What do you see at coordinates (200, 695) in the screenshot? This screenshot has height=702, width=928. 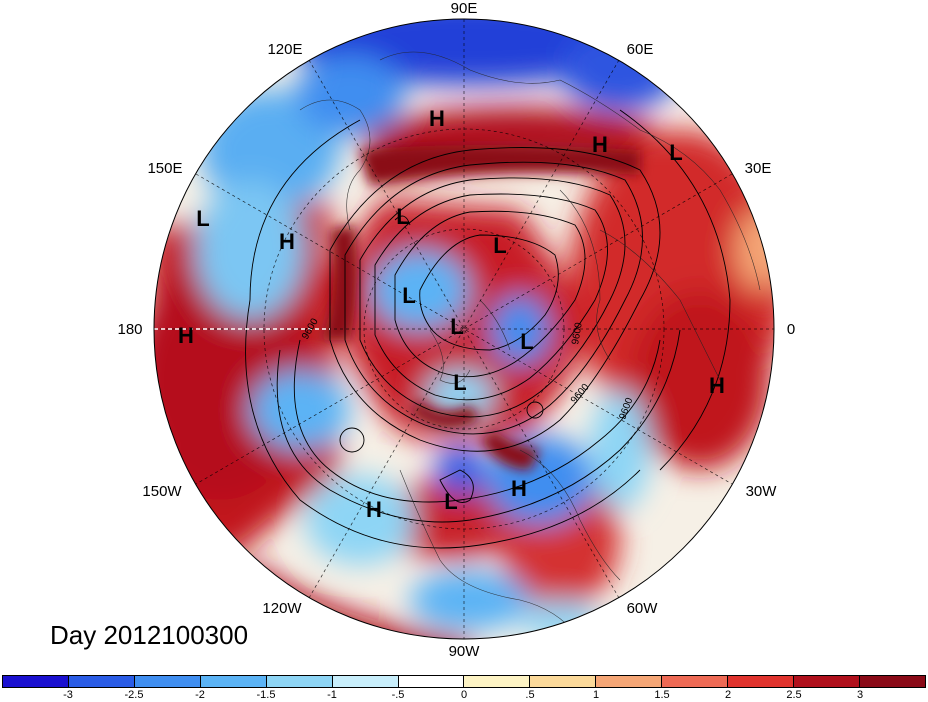 I see `colorbar-tick-label: -2` at bounding box center [200, 695].